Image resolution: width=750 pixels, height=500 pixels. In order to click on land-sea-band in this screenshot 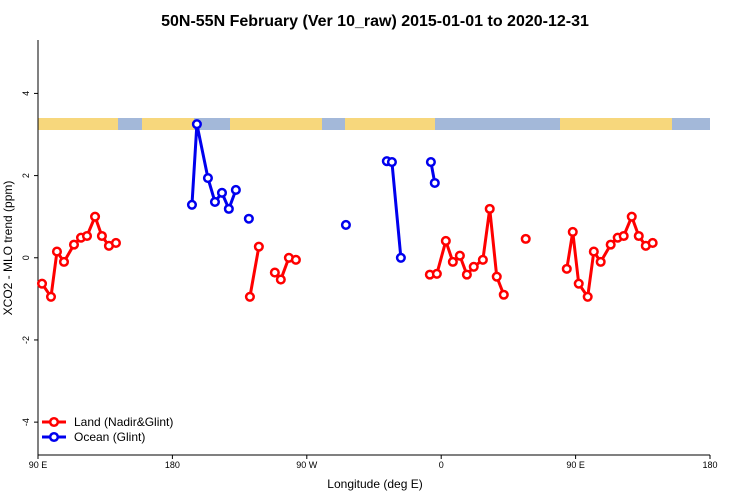, I will do `click(374, 124)`.